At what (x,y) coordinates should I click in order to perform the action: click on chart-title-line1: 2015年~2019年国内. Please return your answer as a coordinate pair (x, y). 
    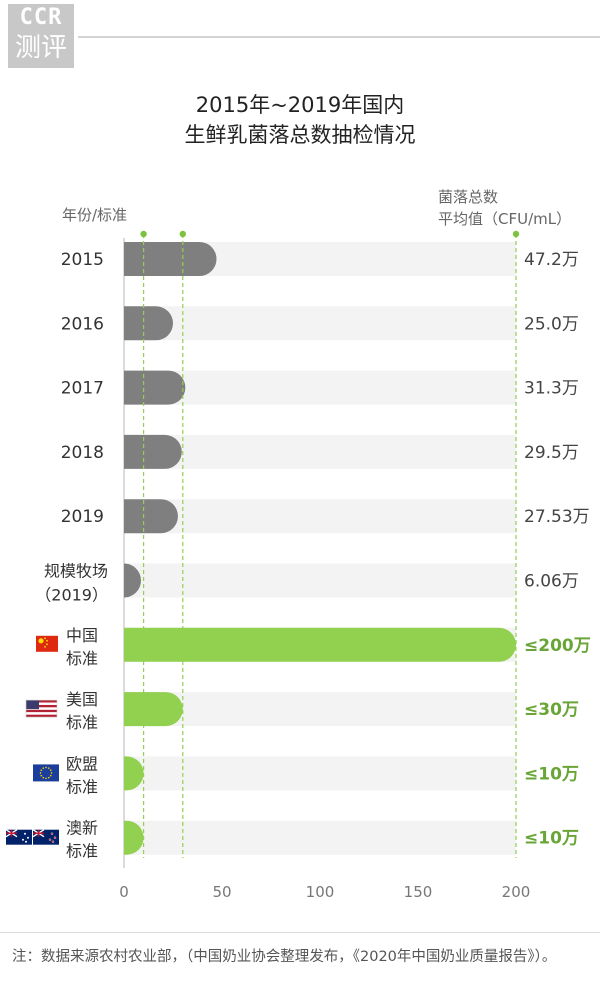
    Looking at the image, I should click on (300, 105).